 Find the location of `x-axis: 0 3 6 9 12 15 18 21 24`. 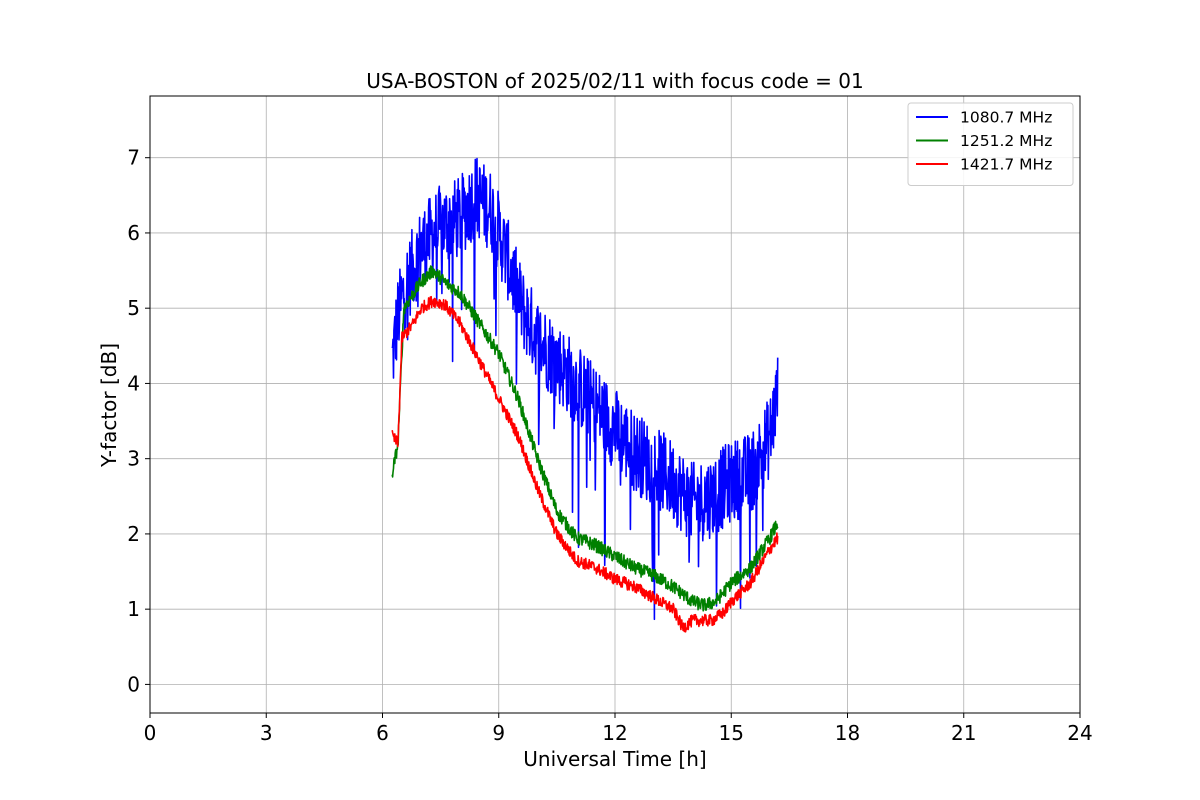

x-axis: 0 3 6 9 12 15 18 21 24 is located at coordinates (618, 729).